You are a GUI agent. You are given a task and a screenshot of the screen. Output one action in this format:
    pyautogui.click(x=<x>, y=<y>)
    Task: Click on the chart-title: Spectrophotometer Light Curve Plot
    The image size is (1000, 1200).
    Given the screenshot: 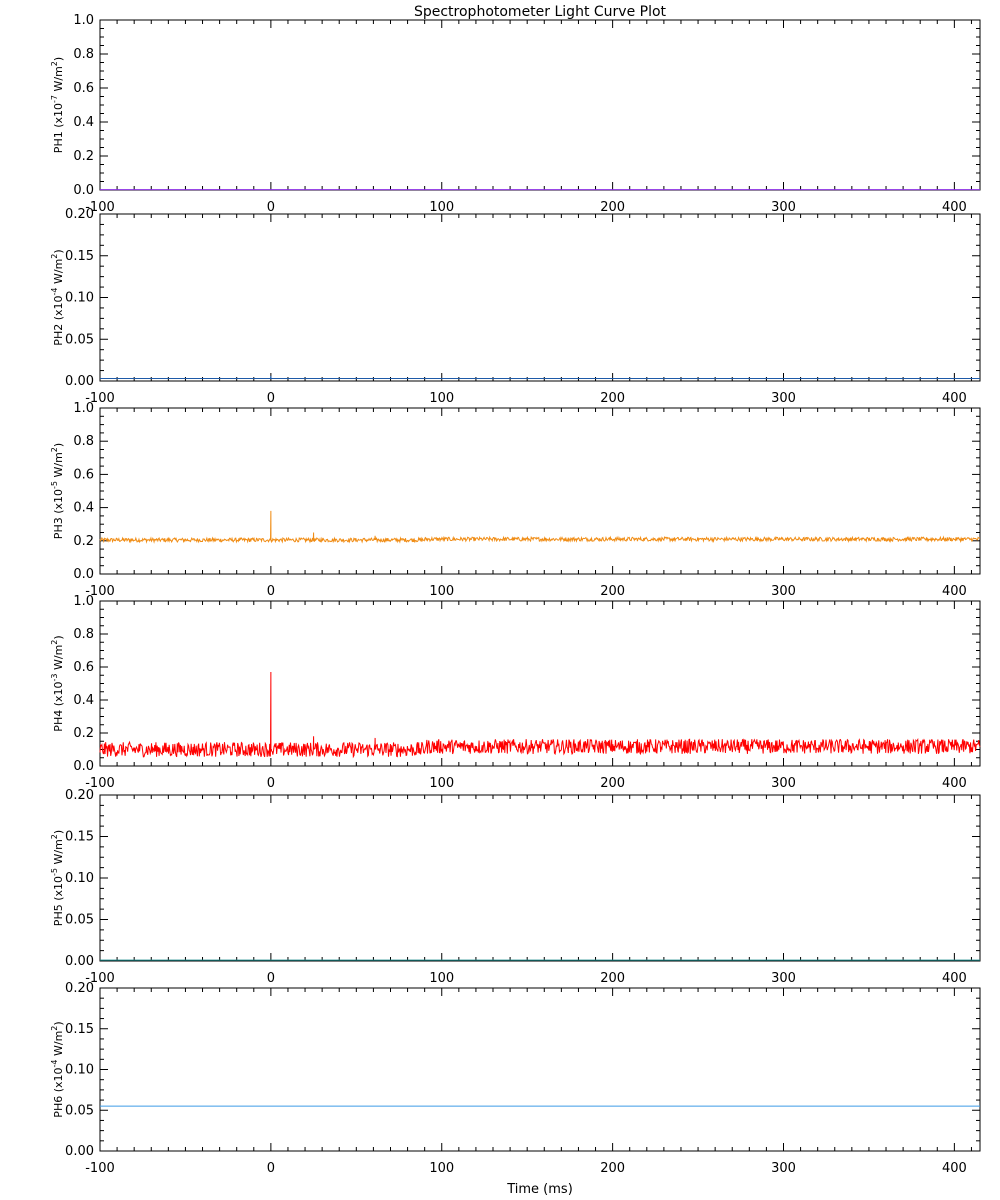 What is the action you would take?
    pyautogui.click(x=540, y=12)
    